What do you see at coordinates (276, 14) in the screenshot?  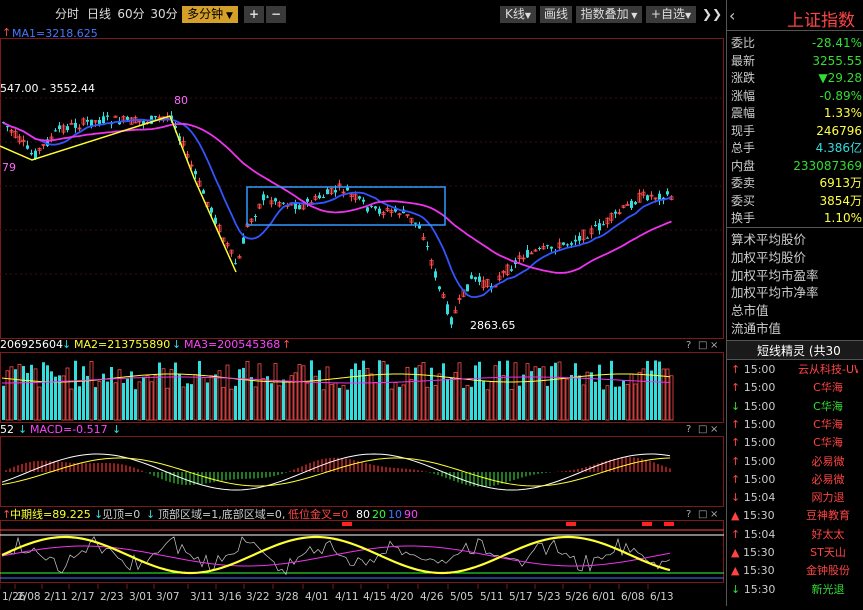 I see `zoom-out-button: −` at bounding box center [276, 14].